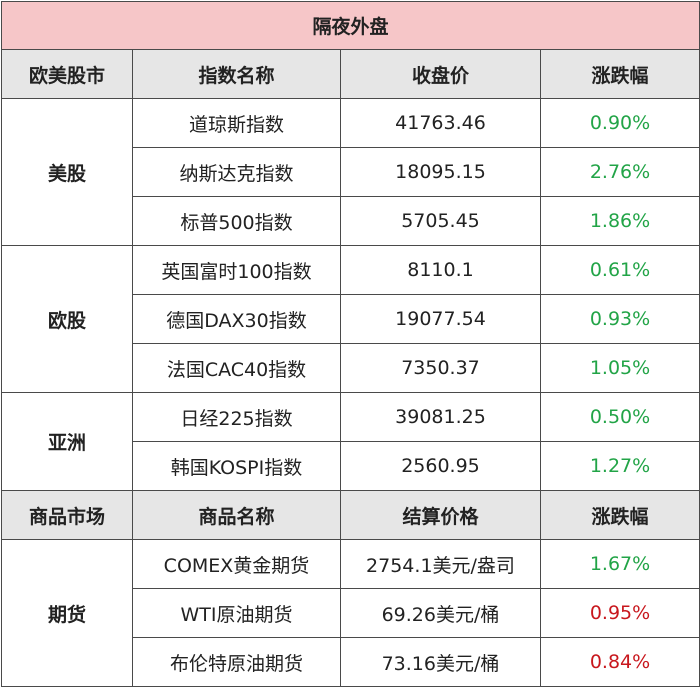 Image resolution: width=700 pixels, height=693 pixels. I want to click on item-name-cell: 纳斯达克指数, so click(236, 172).